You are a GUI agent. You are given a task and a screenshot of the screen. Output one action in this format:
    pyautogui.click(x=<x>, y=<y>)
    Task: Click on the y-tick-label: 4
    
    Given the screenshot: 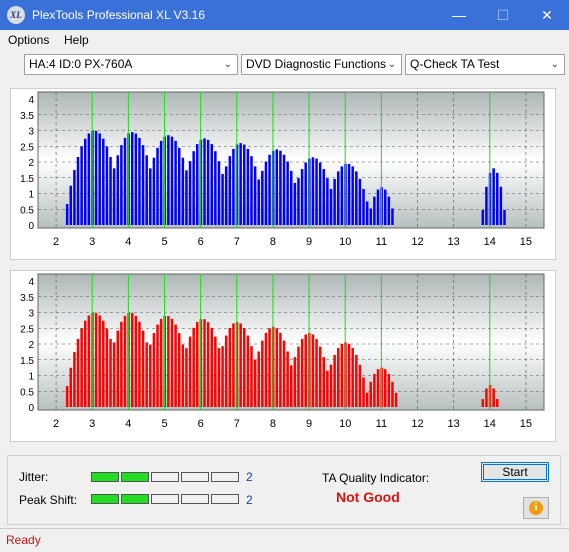 What is the action you would take?
    pyautogui.click(x=31, y=100)
    